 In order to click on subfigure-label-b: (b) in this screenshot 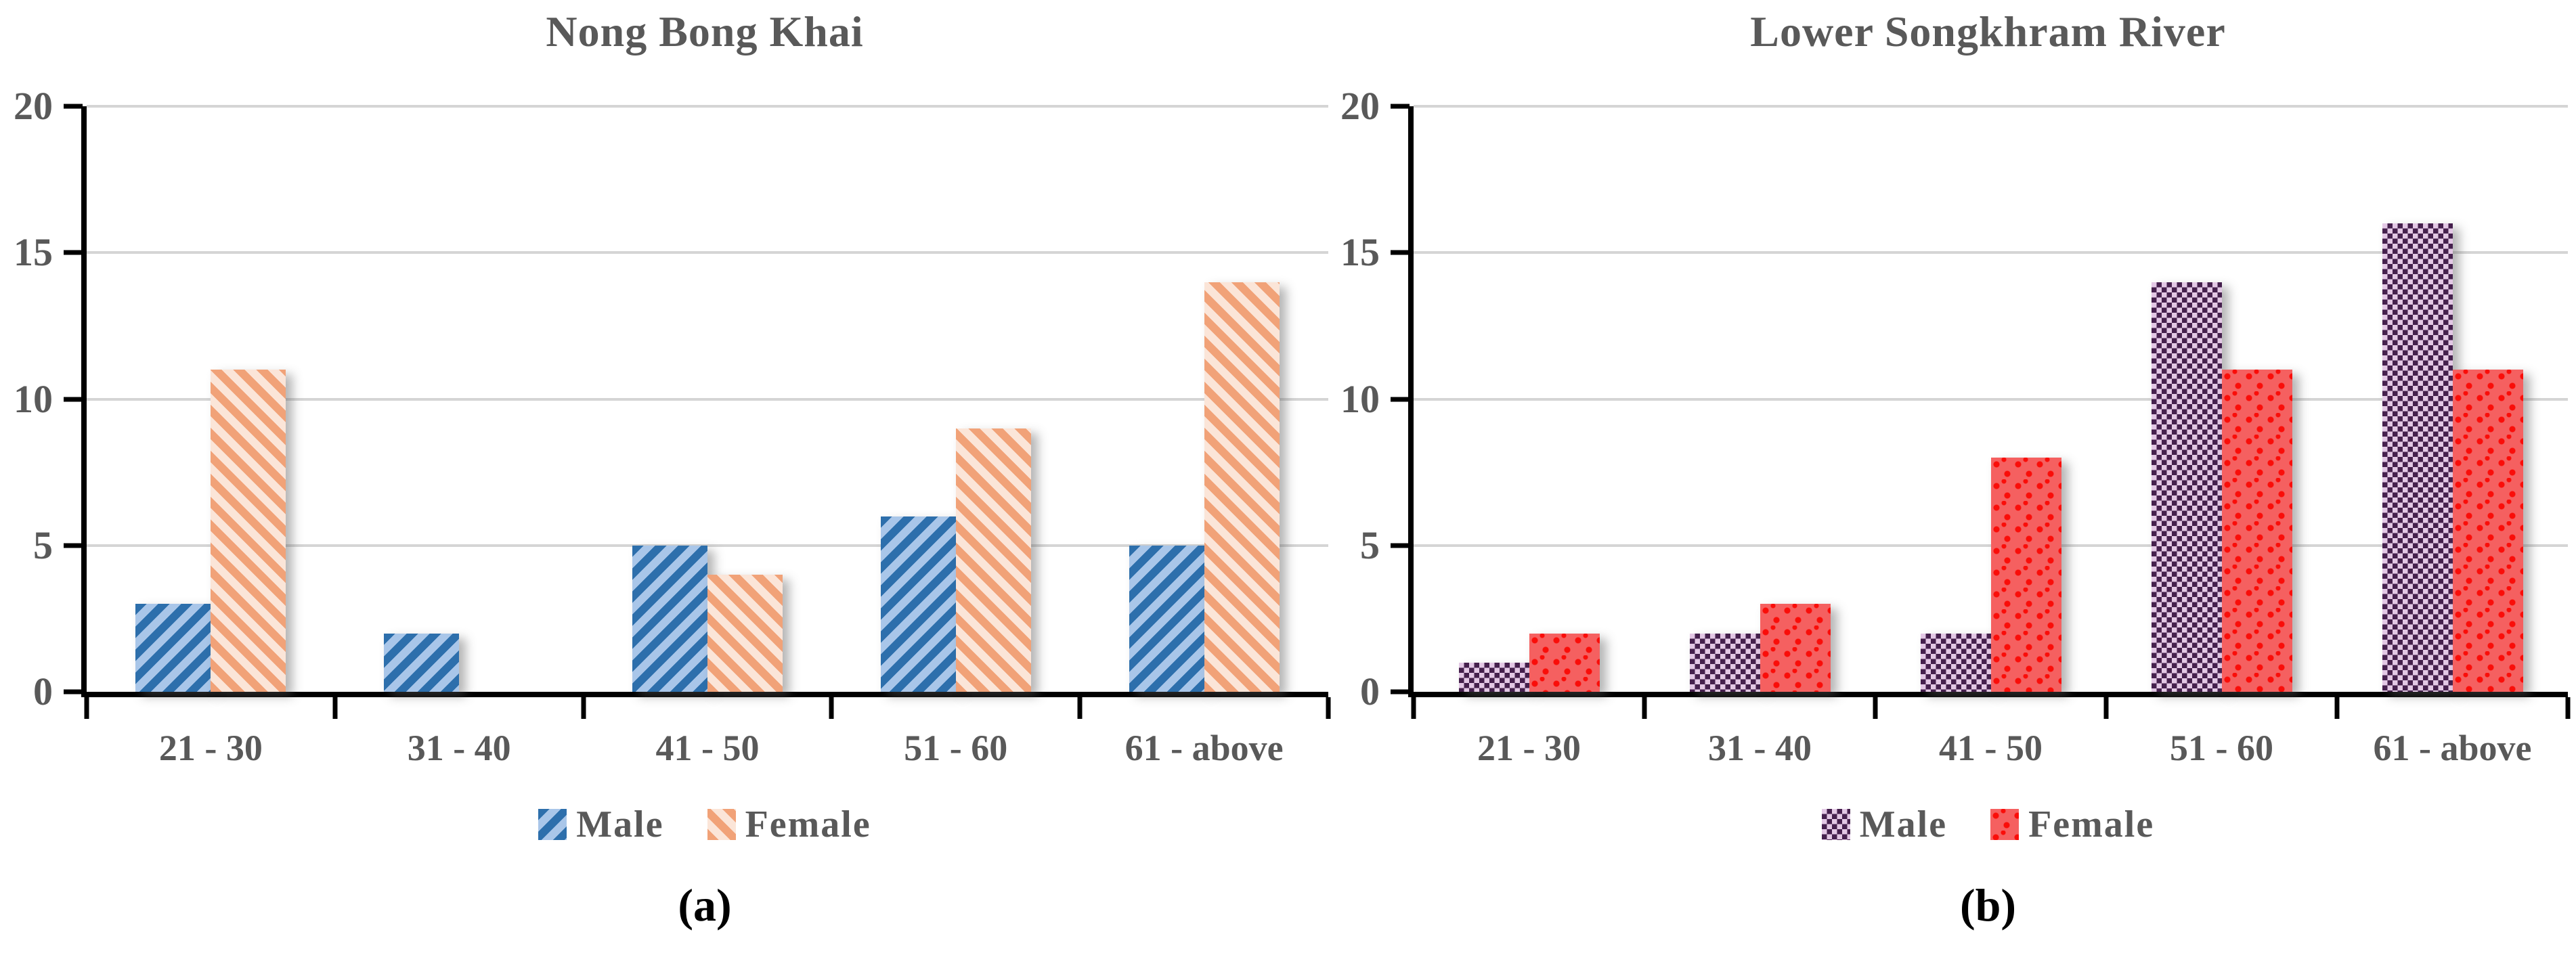, I will do `click(1988, 905)`.